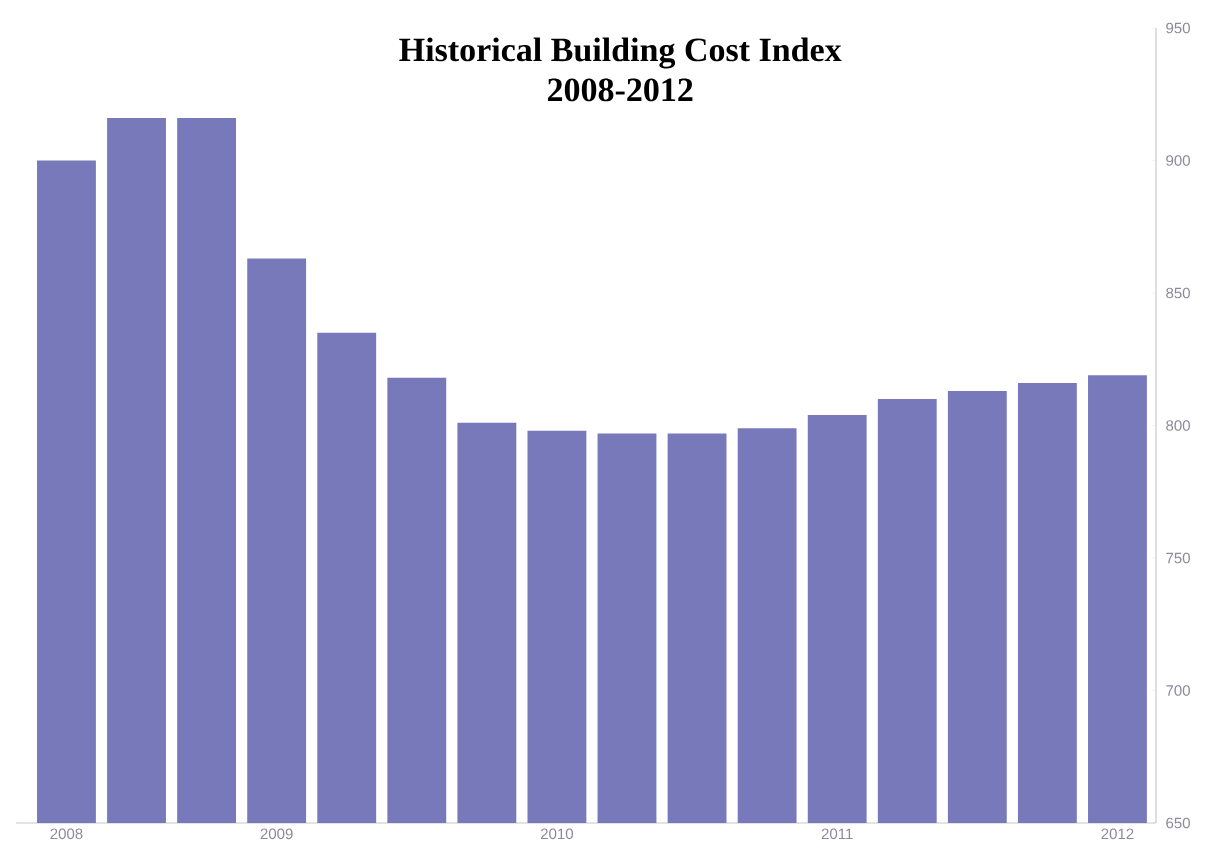 This screenshot has width=1228, height=856. I want to click on text: 2008-2012, so click(620, 90).